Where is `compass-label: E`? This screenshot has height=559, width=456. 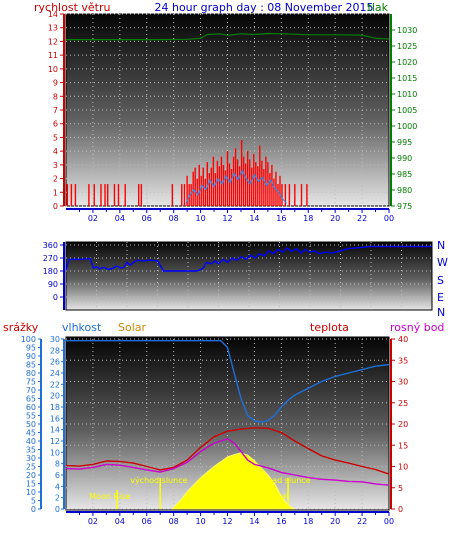
compass-label: E is located at coordinates (440, 297).